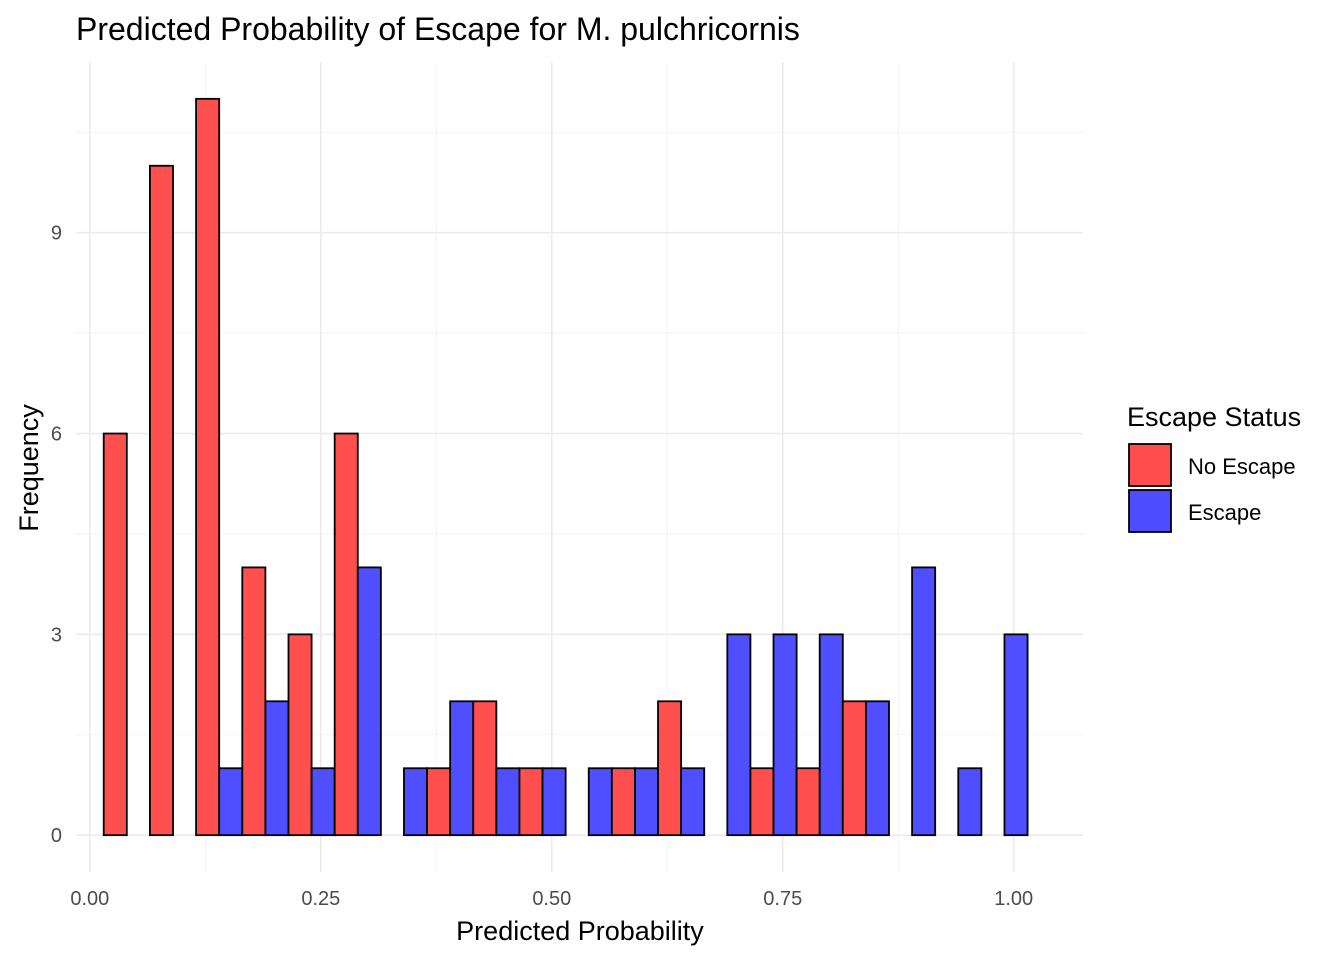 The height and width of the screenshot is (960, 1344). I want to click on y-tick-label: 9, so click(56, 234).